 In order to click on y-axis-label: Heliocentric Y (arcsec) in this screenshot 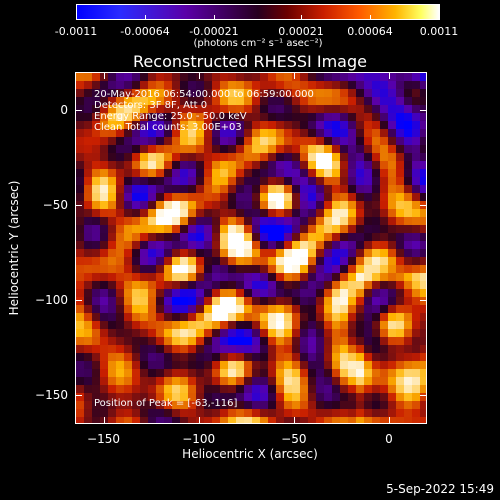, I will do `click(14, 248)`.